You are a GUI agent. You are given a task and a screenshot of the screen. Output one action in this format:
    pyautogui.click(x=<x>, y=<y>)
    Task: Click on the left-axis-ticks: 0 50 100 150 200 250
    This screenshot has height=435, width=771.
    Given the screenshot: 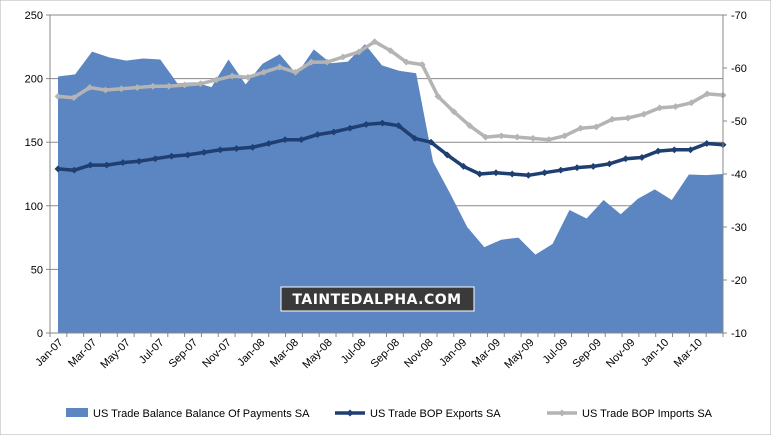 What is the action you would take?
    pyautogui.click(x=37, y=175)
    